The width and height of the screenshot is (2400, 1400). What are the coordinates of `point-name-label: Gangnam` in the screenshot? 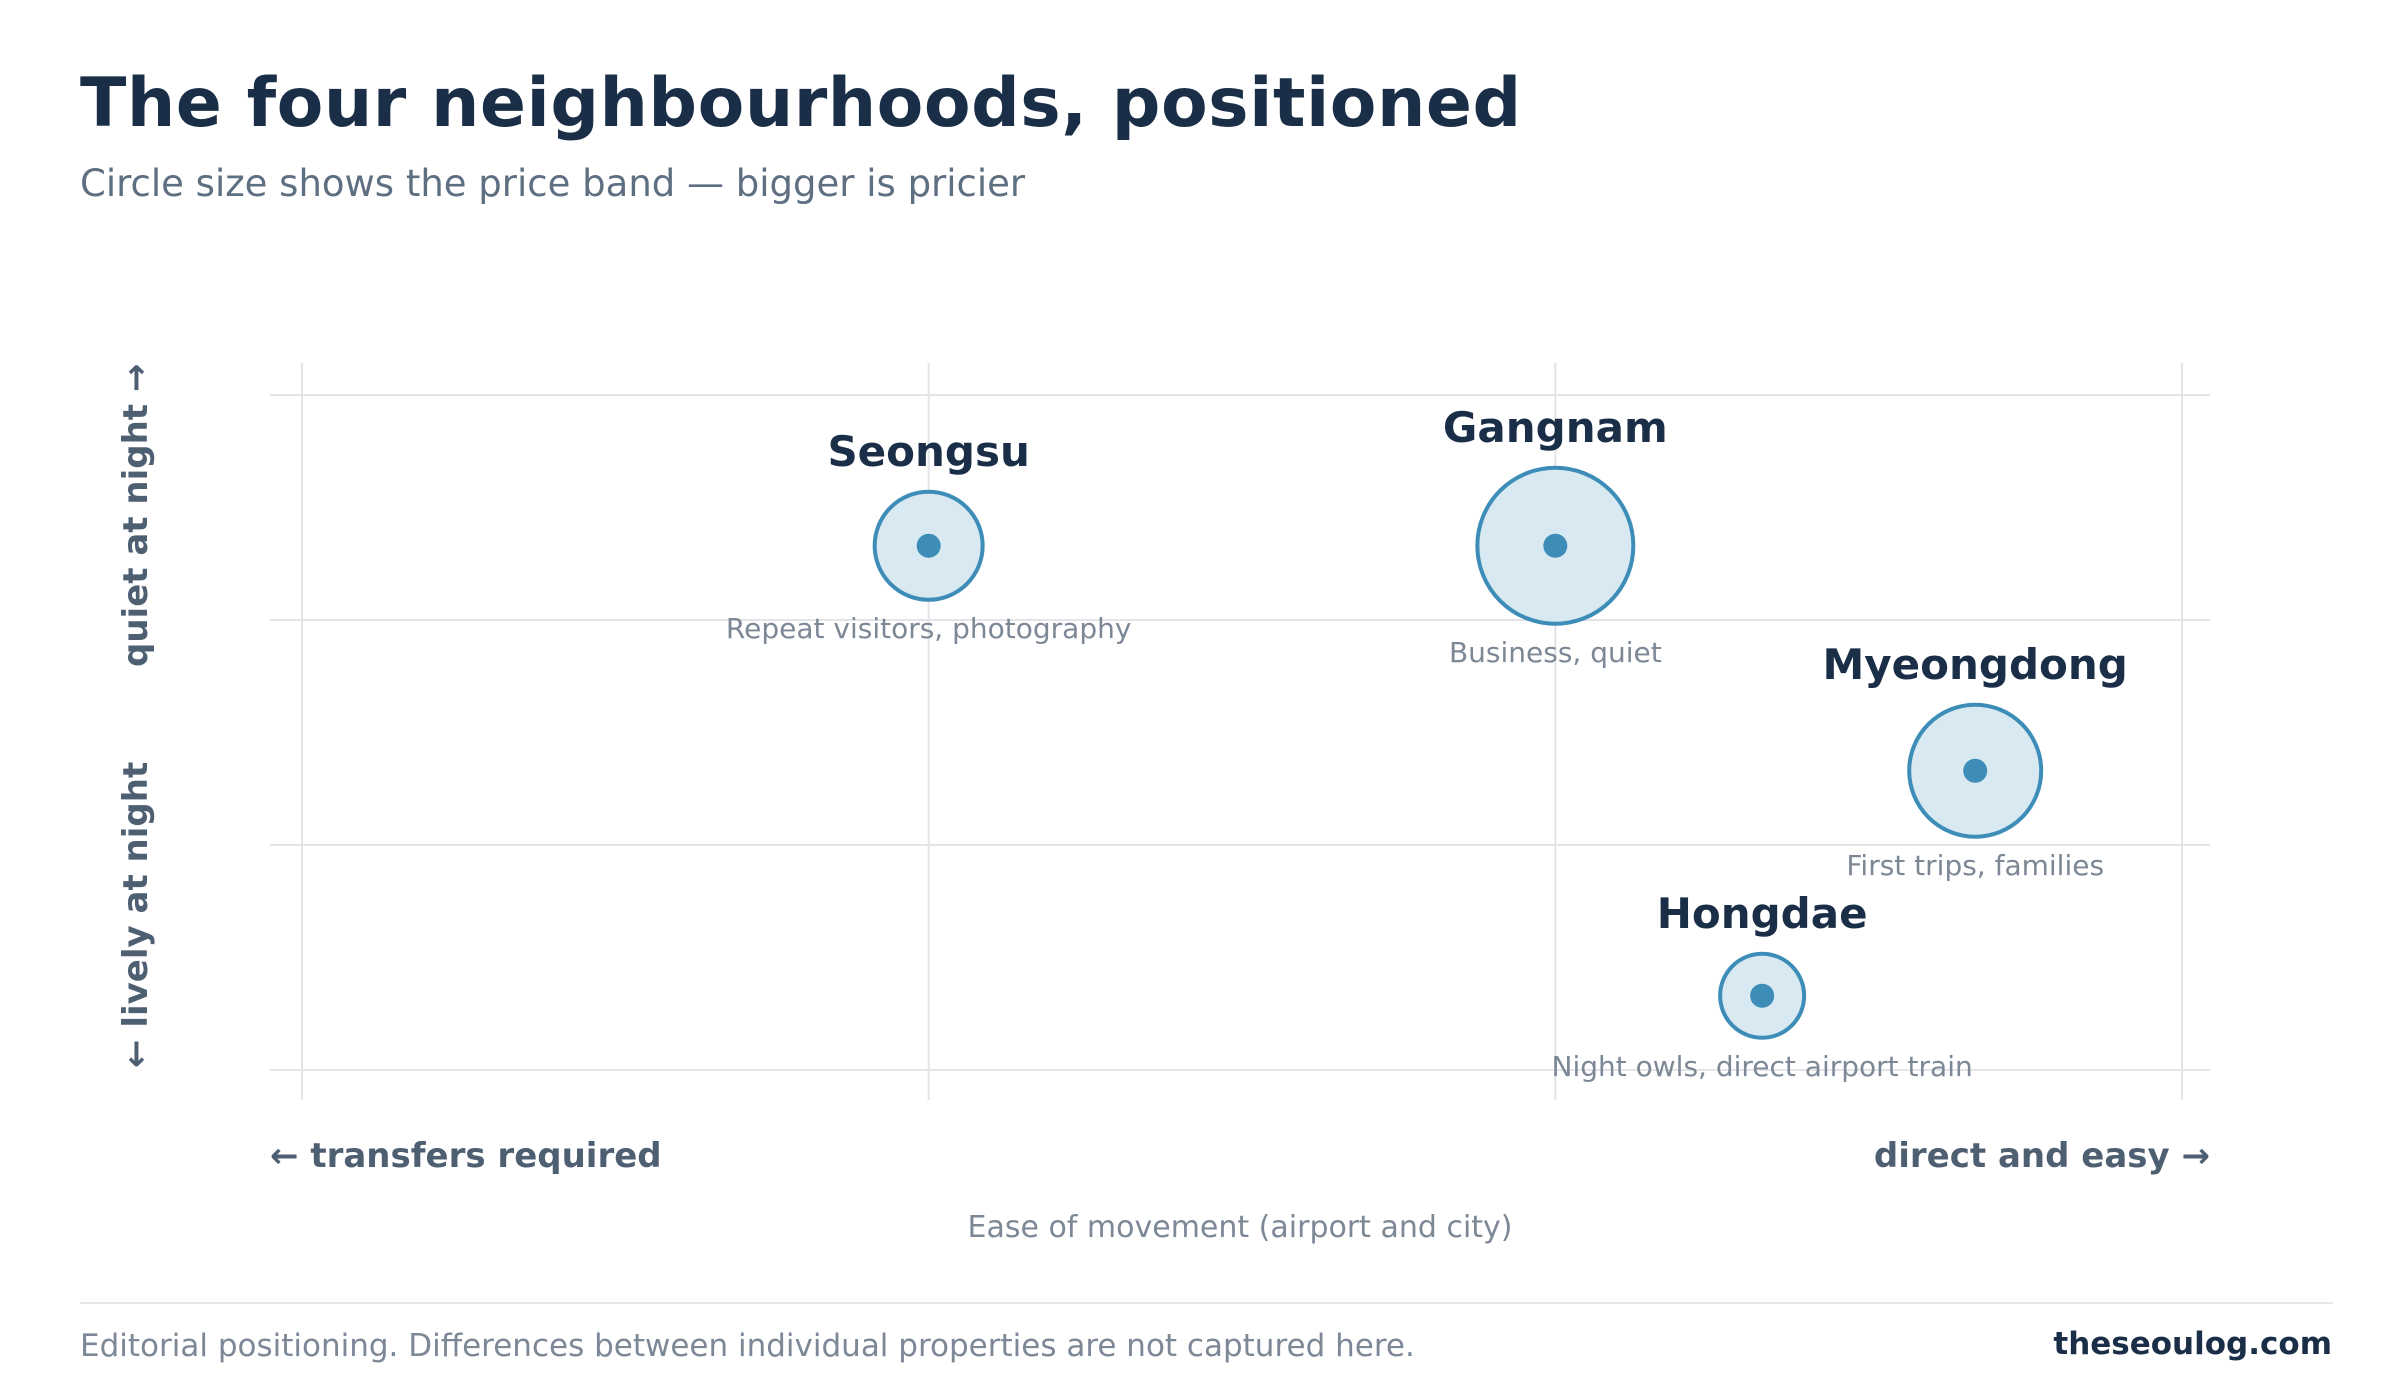 It's located at (1555, 427).